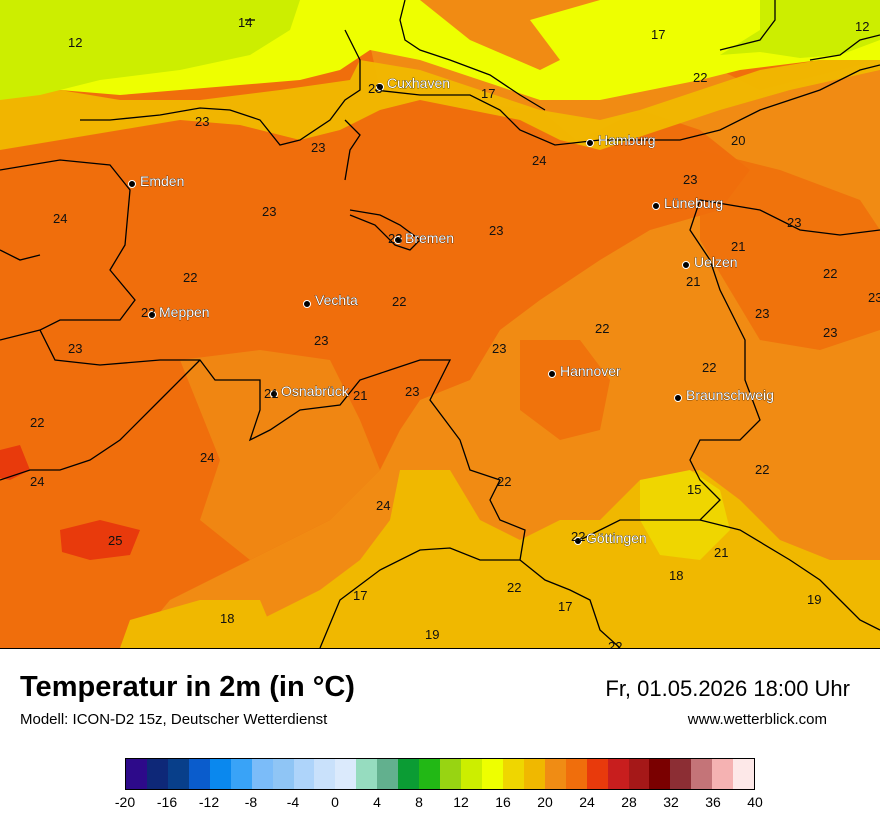 This screenshot has height=830, width=880. I want to click on color-scale-legend, so click(440, 774).